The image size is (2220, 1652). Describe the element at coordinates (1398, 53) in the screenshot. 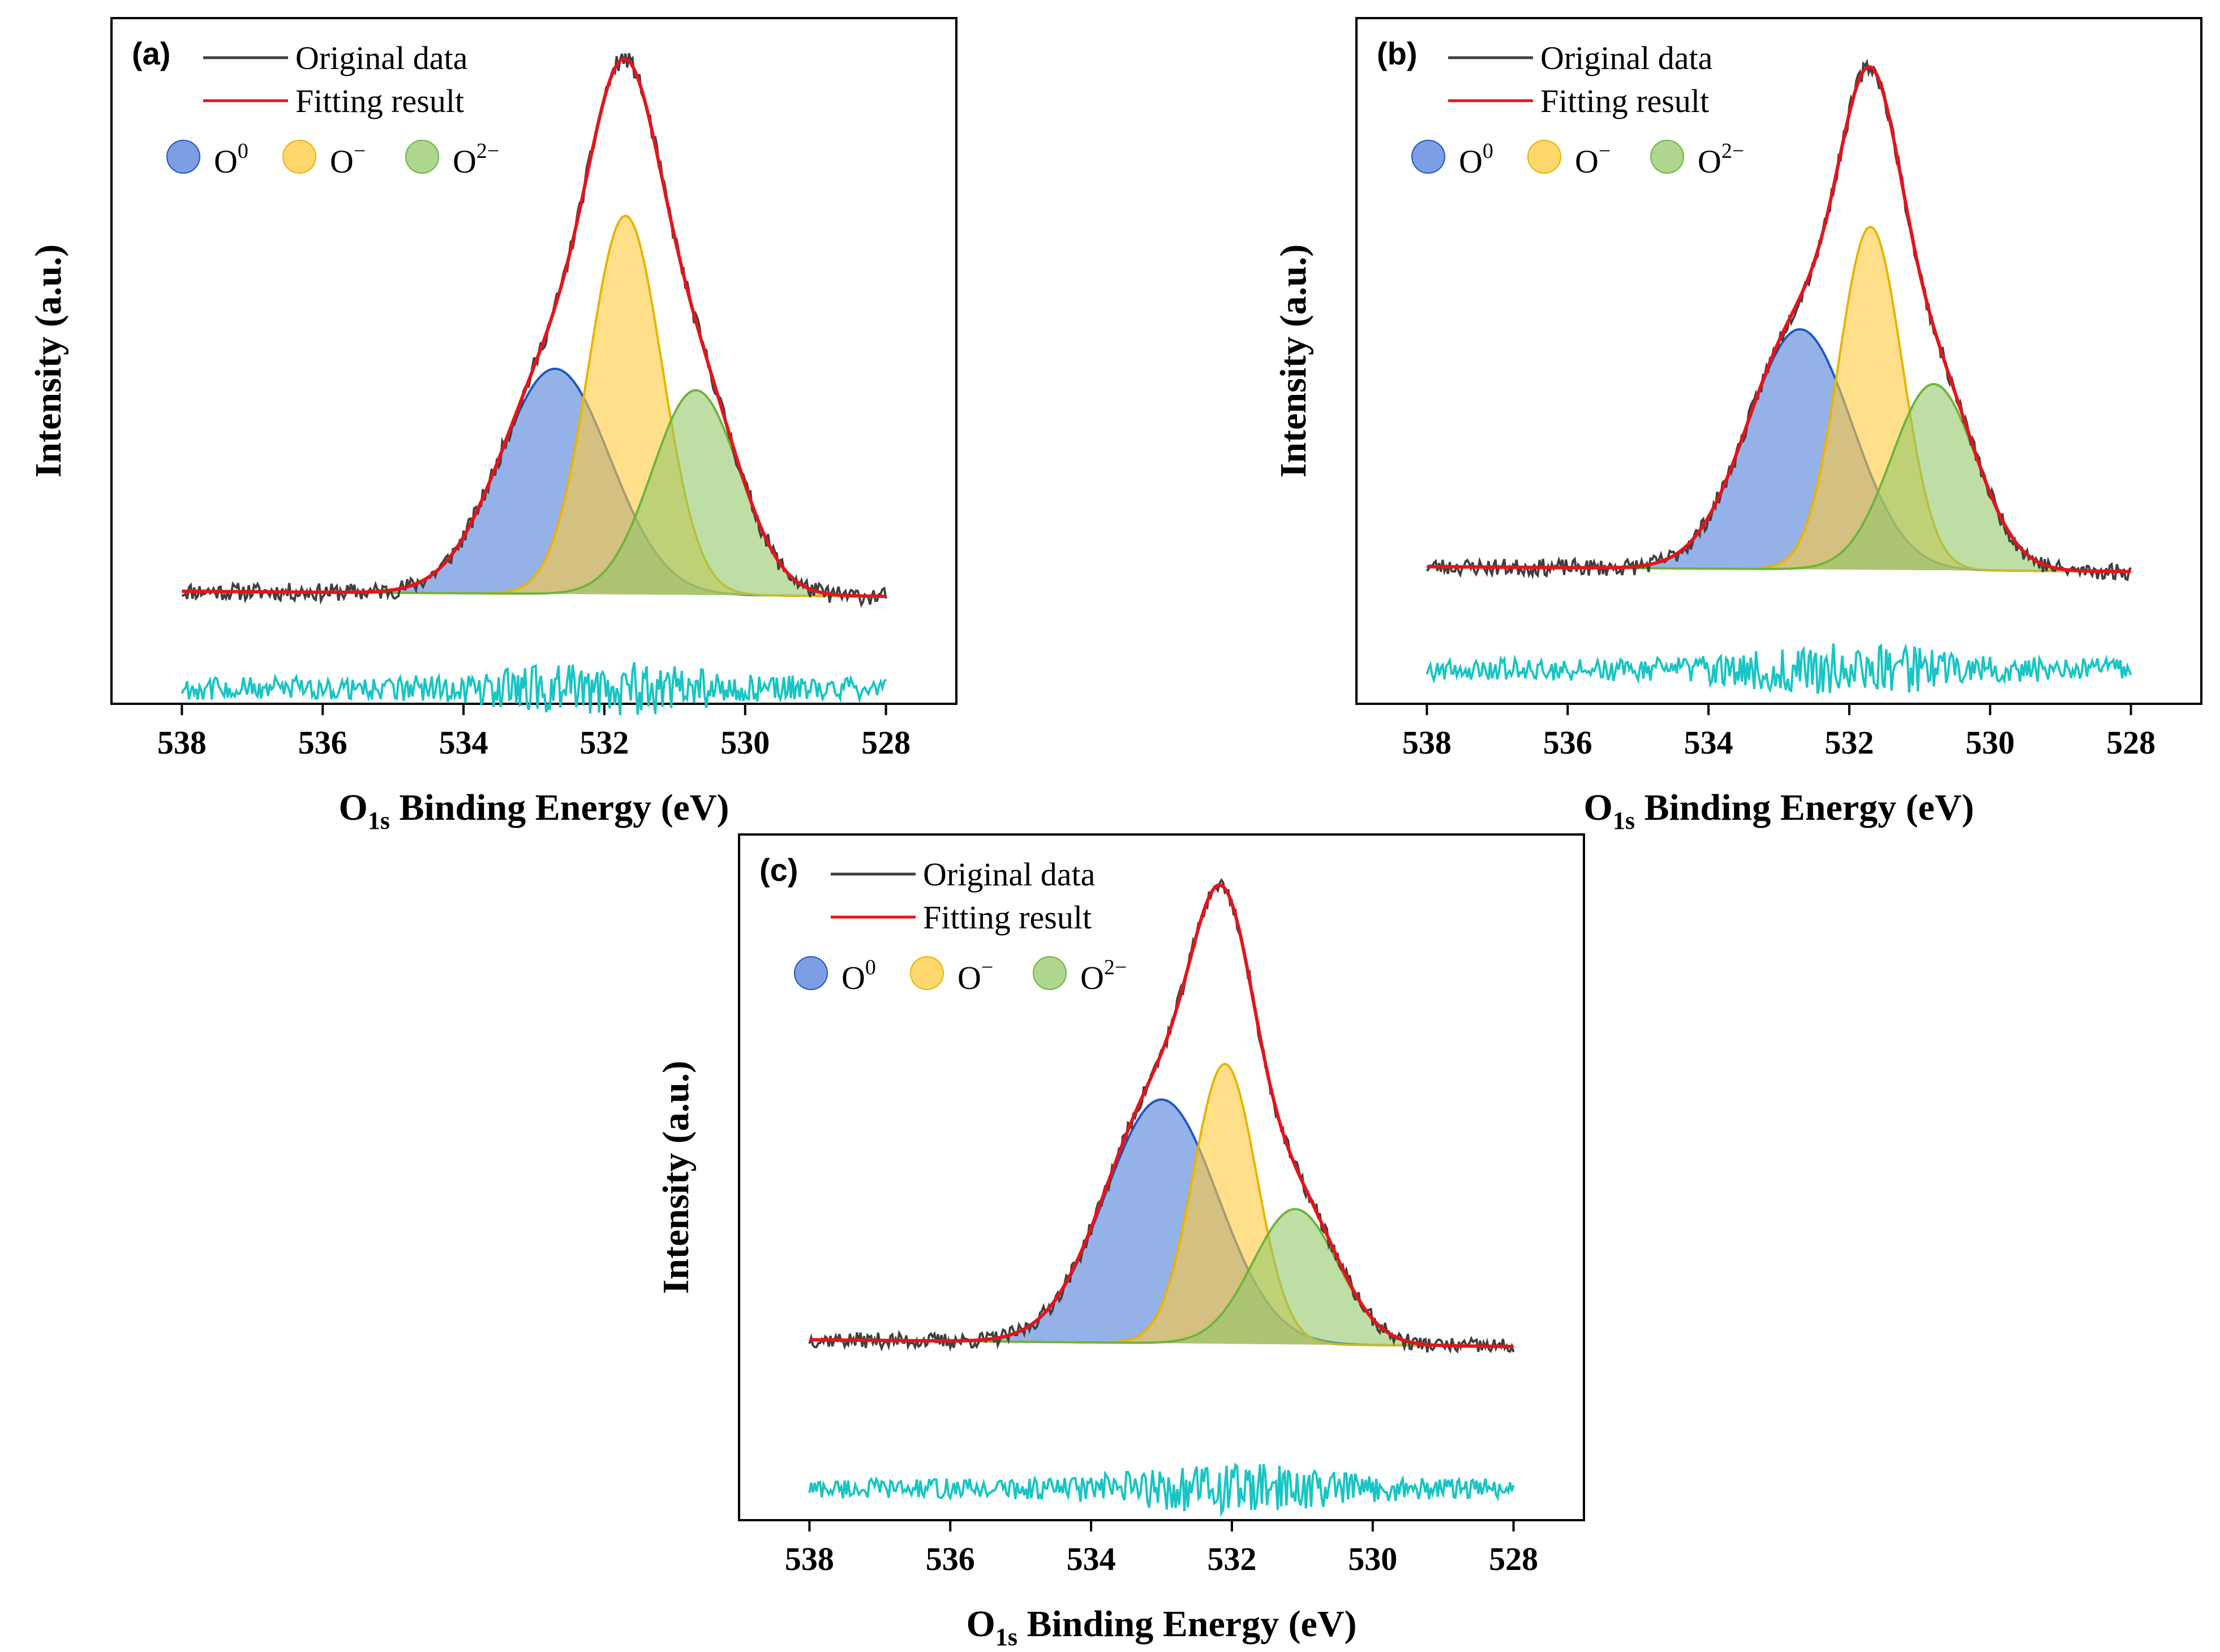

I see `panel-label: (b)` at that location.